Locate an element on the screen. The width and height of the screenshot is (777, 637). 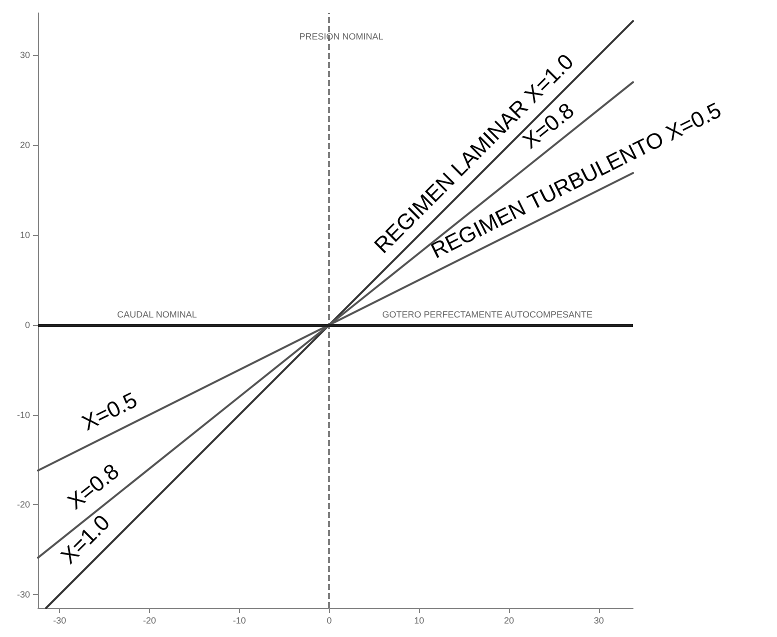
y-tick-label: 20 is located at coordinates (25, 145).